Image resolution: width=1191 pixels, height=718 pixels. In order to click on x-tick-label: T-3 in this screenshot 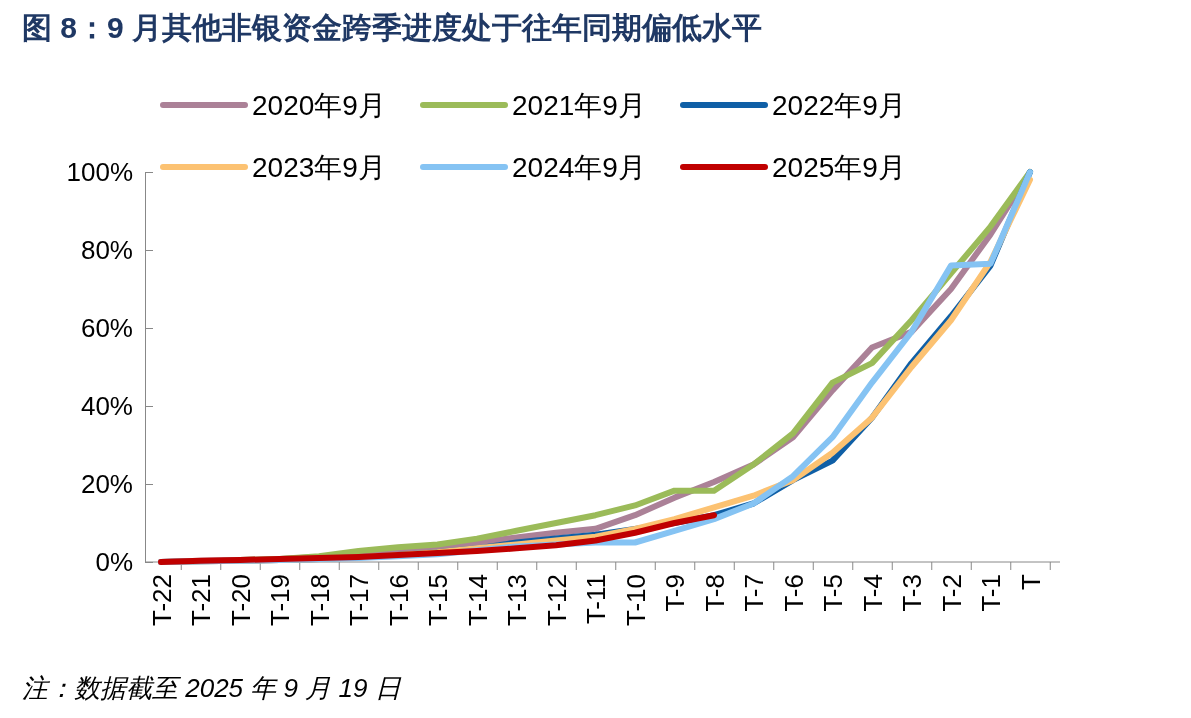, I will do `click(912, 593)`.